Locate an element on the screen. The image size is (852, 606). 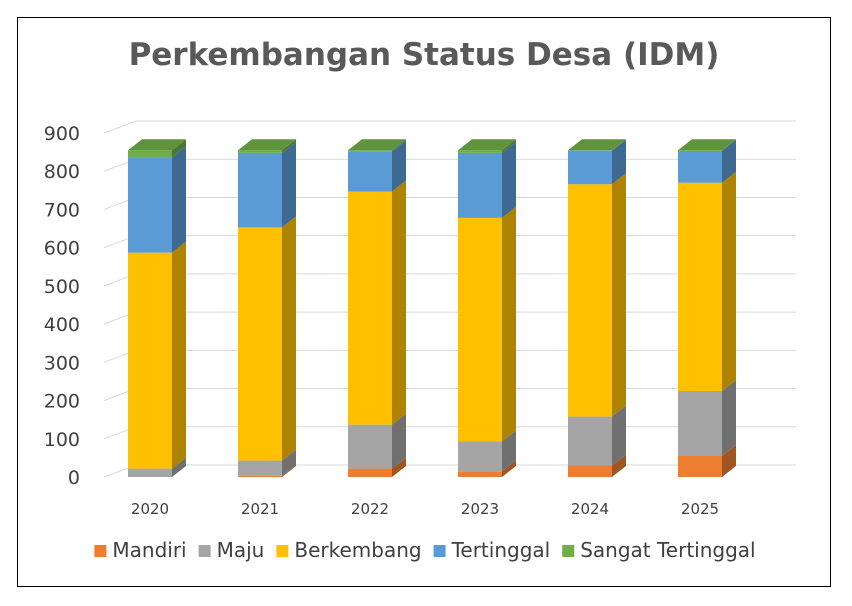
y-tick-label: 500 is located at coordinates (62, 287).